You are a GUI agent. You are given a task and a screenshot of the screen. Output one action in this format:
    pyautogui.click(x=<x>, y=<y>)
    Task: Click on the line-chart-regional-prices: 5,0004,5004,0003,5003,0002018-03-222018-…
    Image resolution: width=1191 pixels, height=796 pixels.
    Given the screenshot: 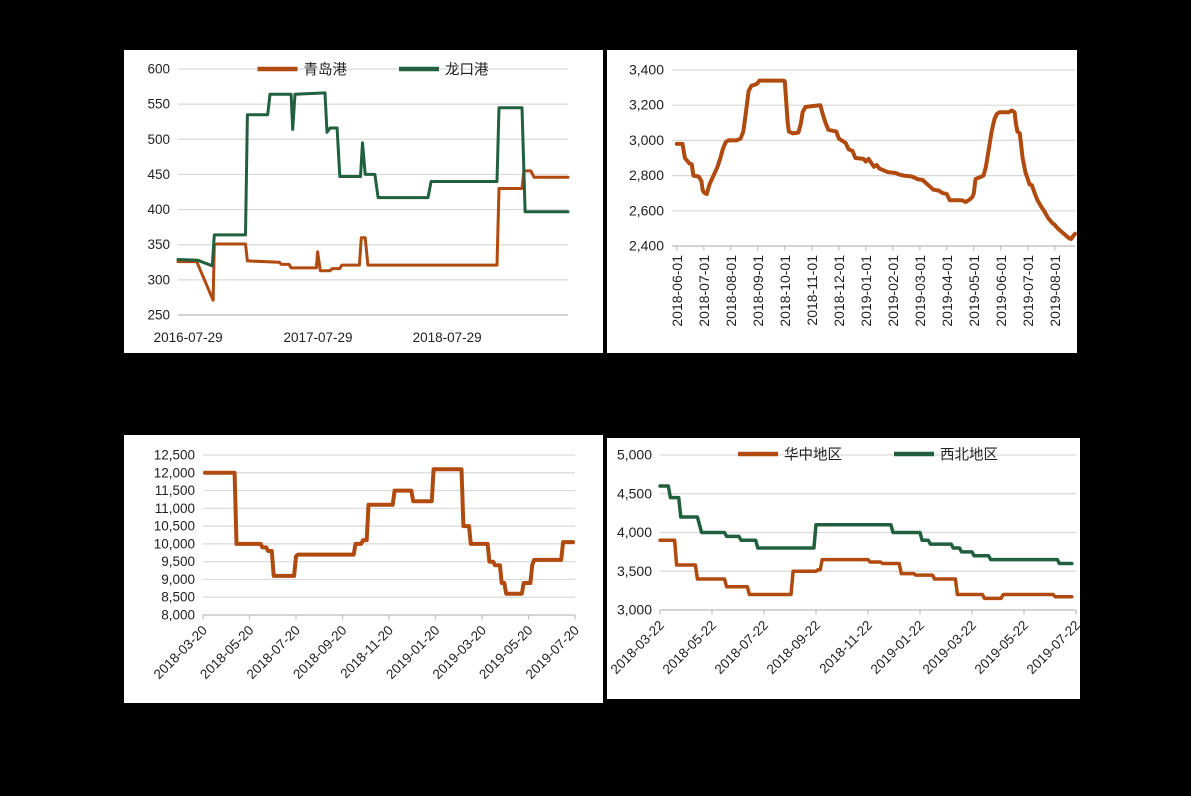 What is the action you would take?
    pyautogui.click(x=844, y=562)
    